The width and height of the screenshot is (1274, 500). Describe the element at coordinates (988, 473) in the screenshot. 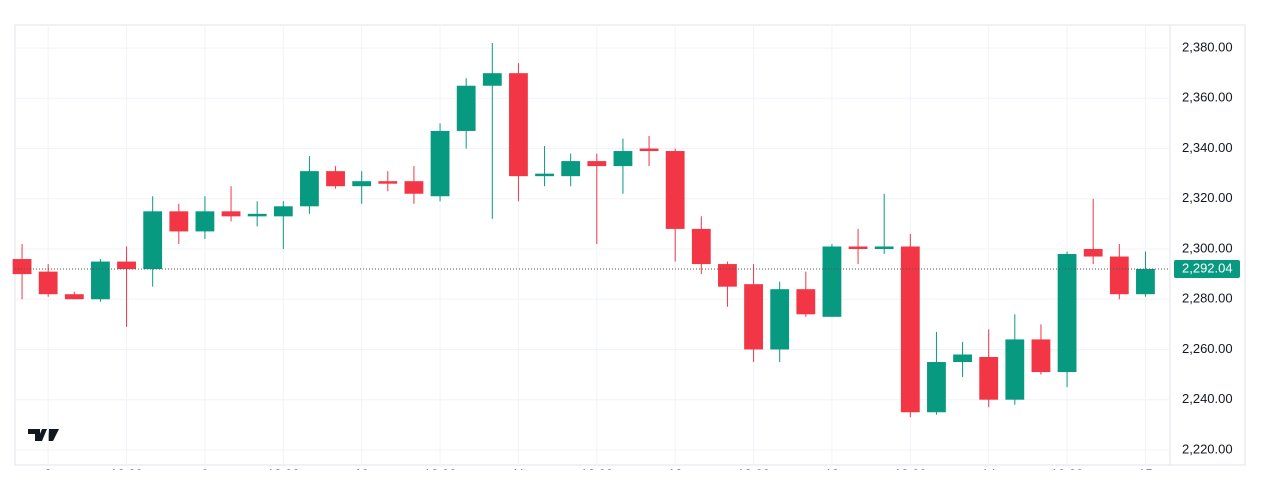

I see `x-tick-label: 14` at that location.